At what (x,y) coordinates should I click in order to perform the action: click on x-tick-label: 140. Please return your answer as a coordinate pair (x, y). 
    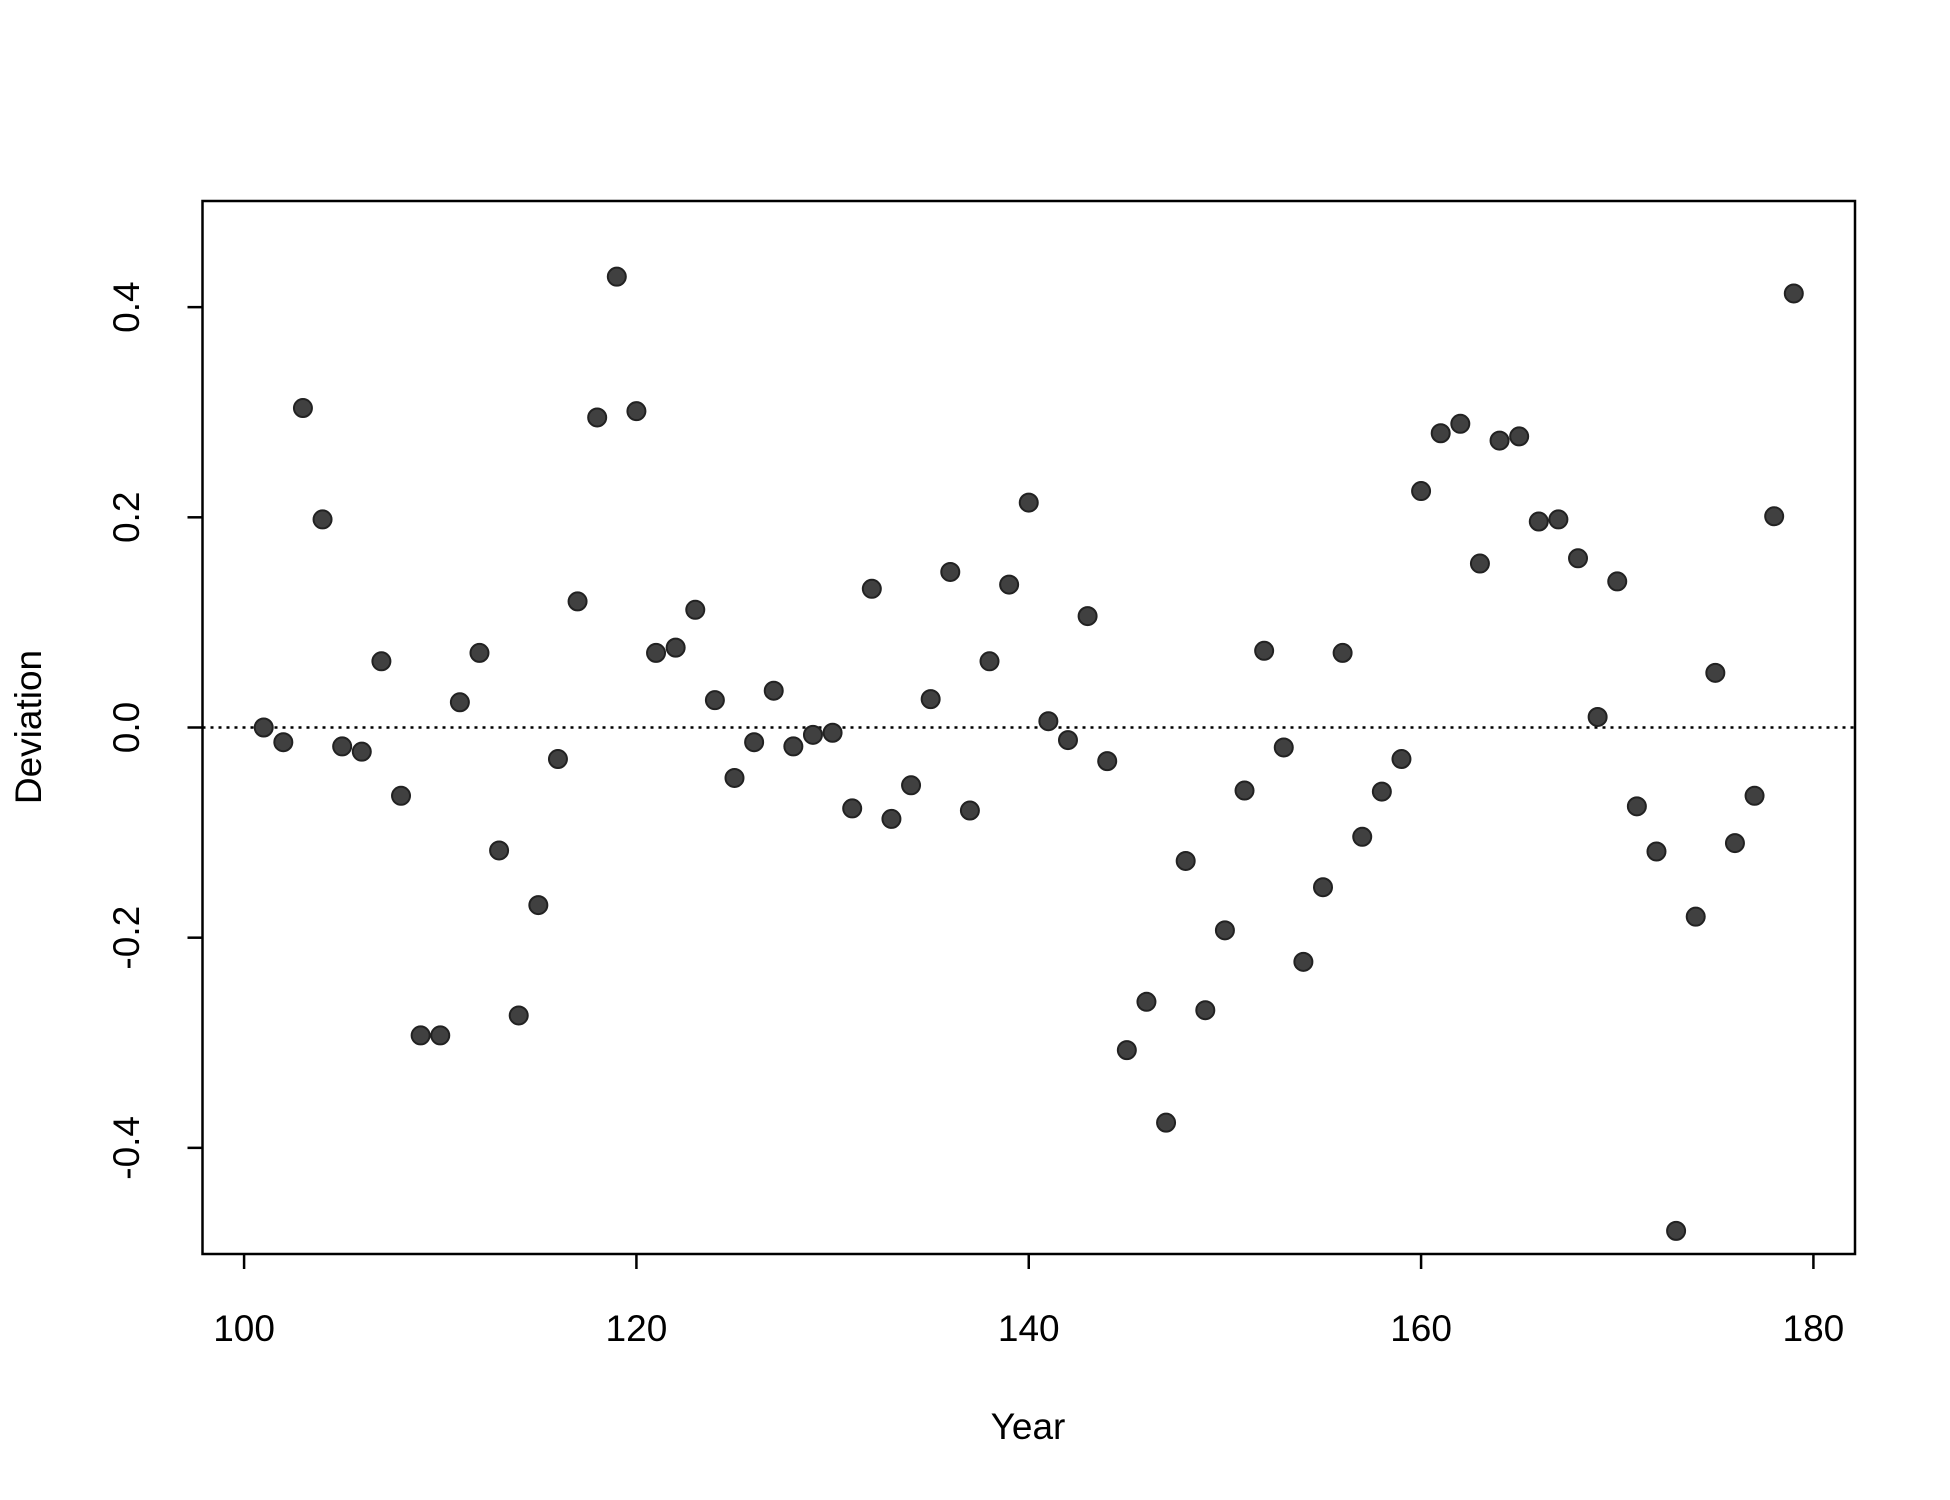
    Looking at the image, I should click on (1029, 1328).